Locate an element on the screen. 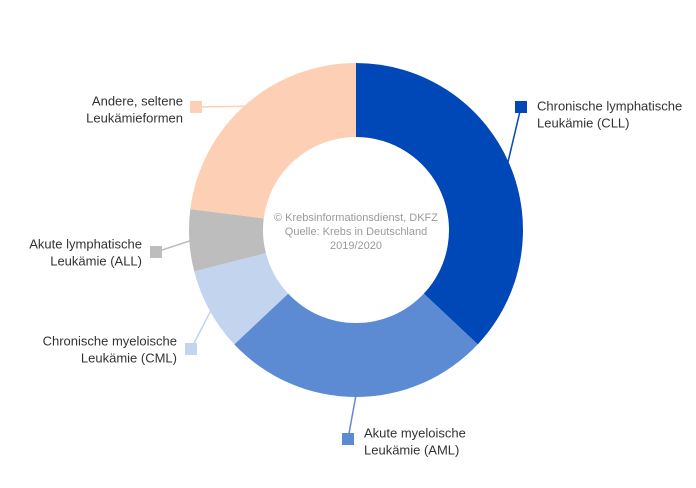  slice-aml is located at coordinates (356, 345).